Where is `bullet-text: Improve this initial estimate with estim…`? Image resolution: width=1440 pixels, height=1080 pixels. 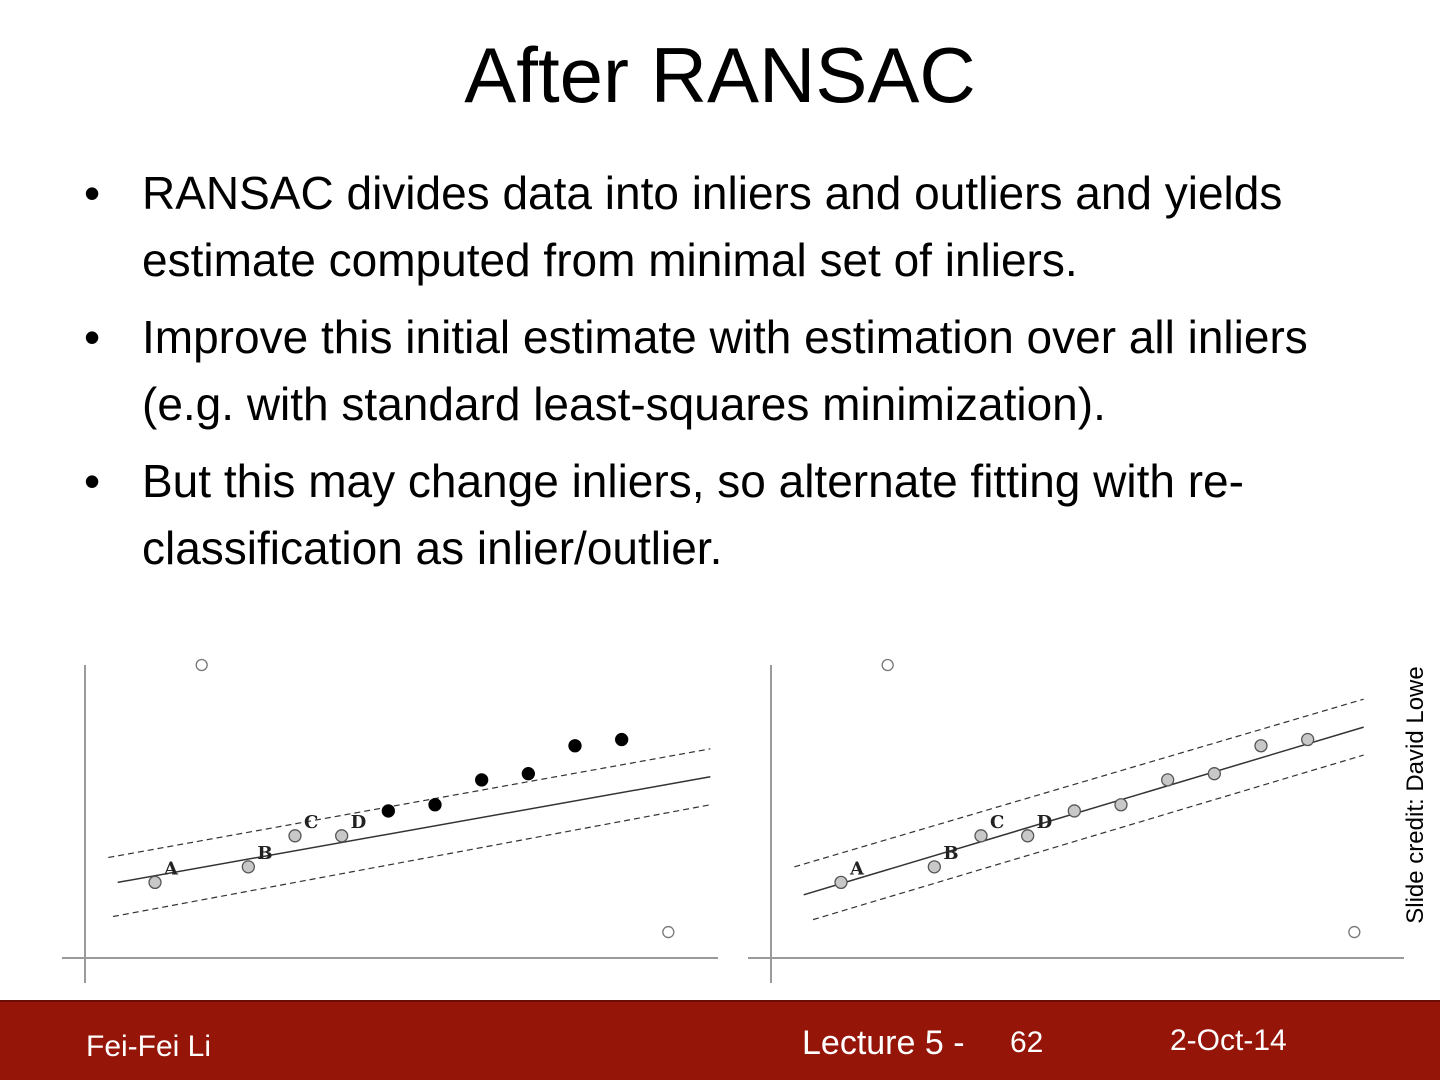
bullet-text: Improve this initial estimate with estim… is located at coordinates (725, 370).